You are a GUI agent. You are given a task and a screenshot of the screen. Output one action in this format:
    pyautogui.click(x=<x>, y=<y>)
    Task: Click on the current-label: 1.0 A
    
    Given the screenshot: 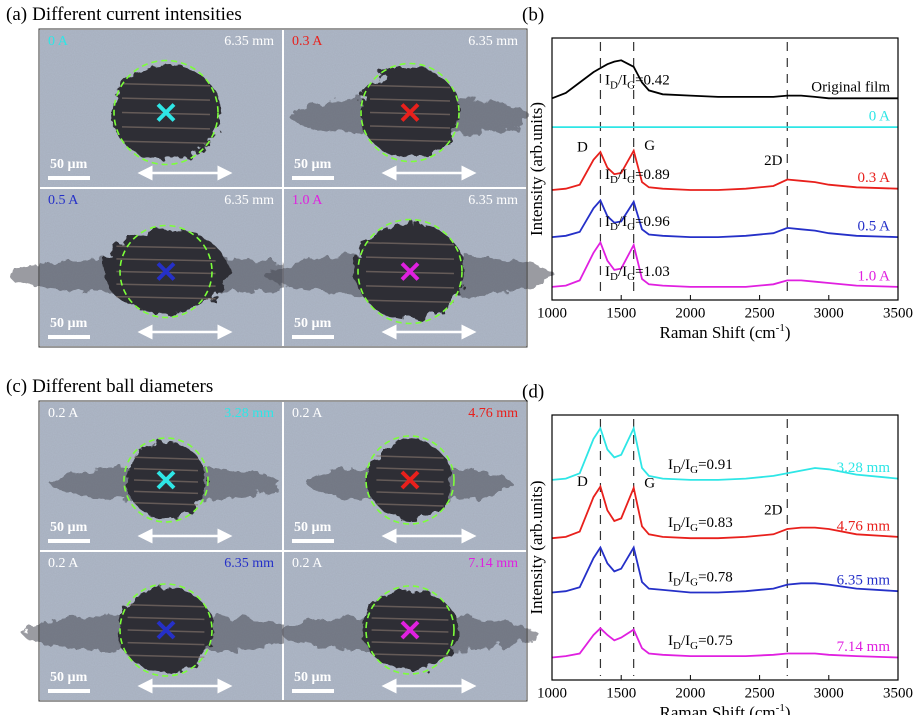 What is the action you would take?
    pyautogui.click(x=307, y=200)
    